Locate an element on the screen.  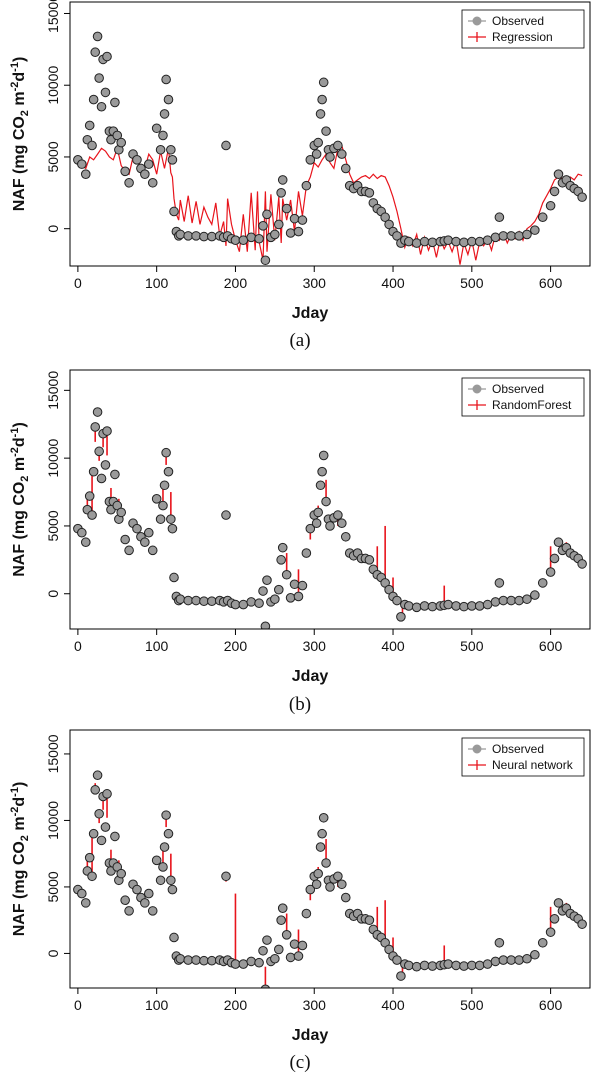
y-tick-label: 5000 is located at coordinates (53, 156).